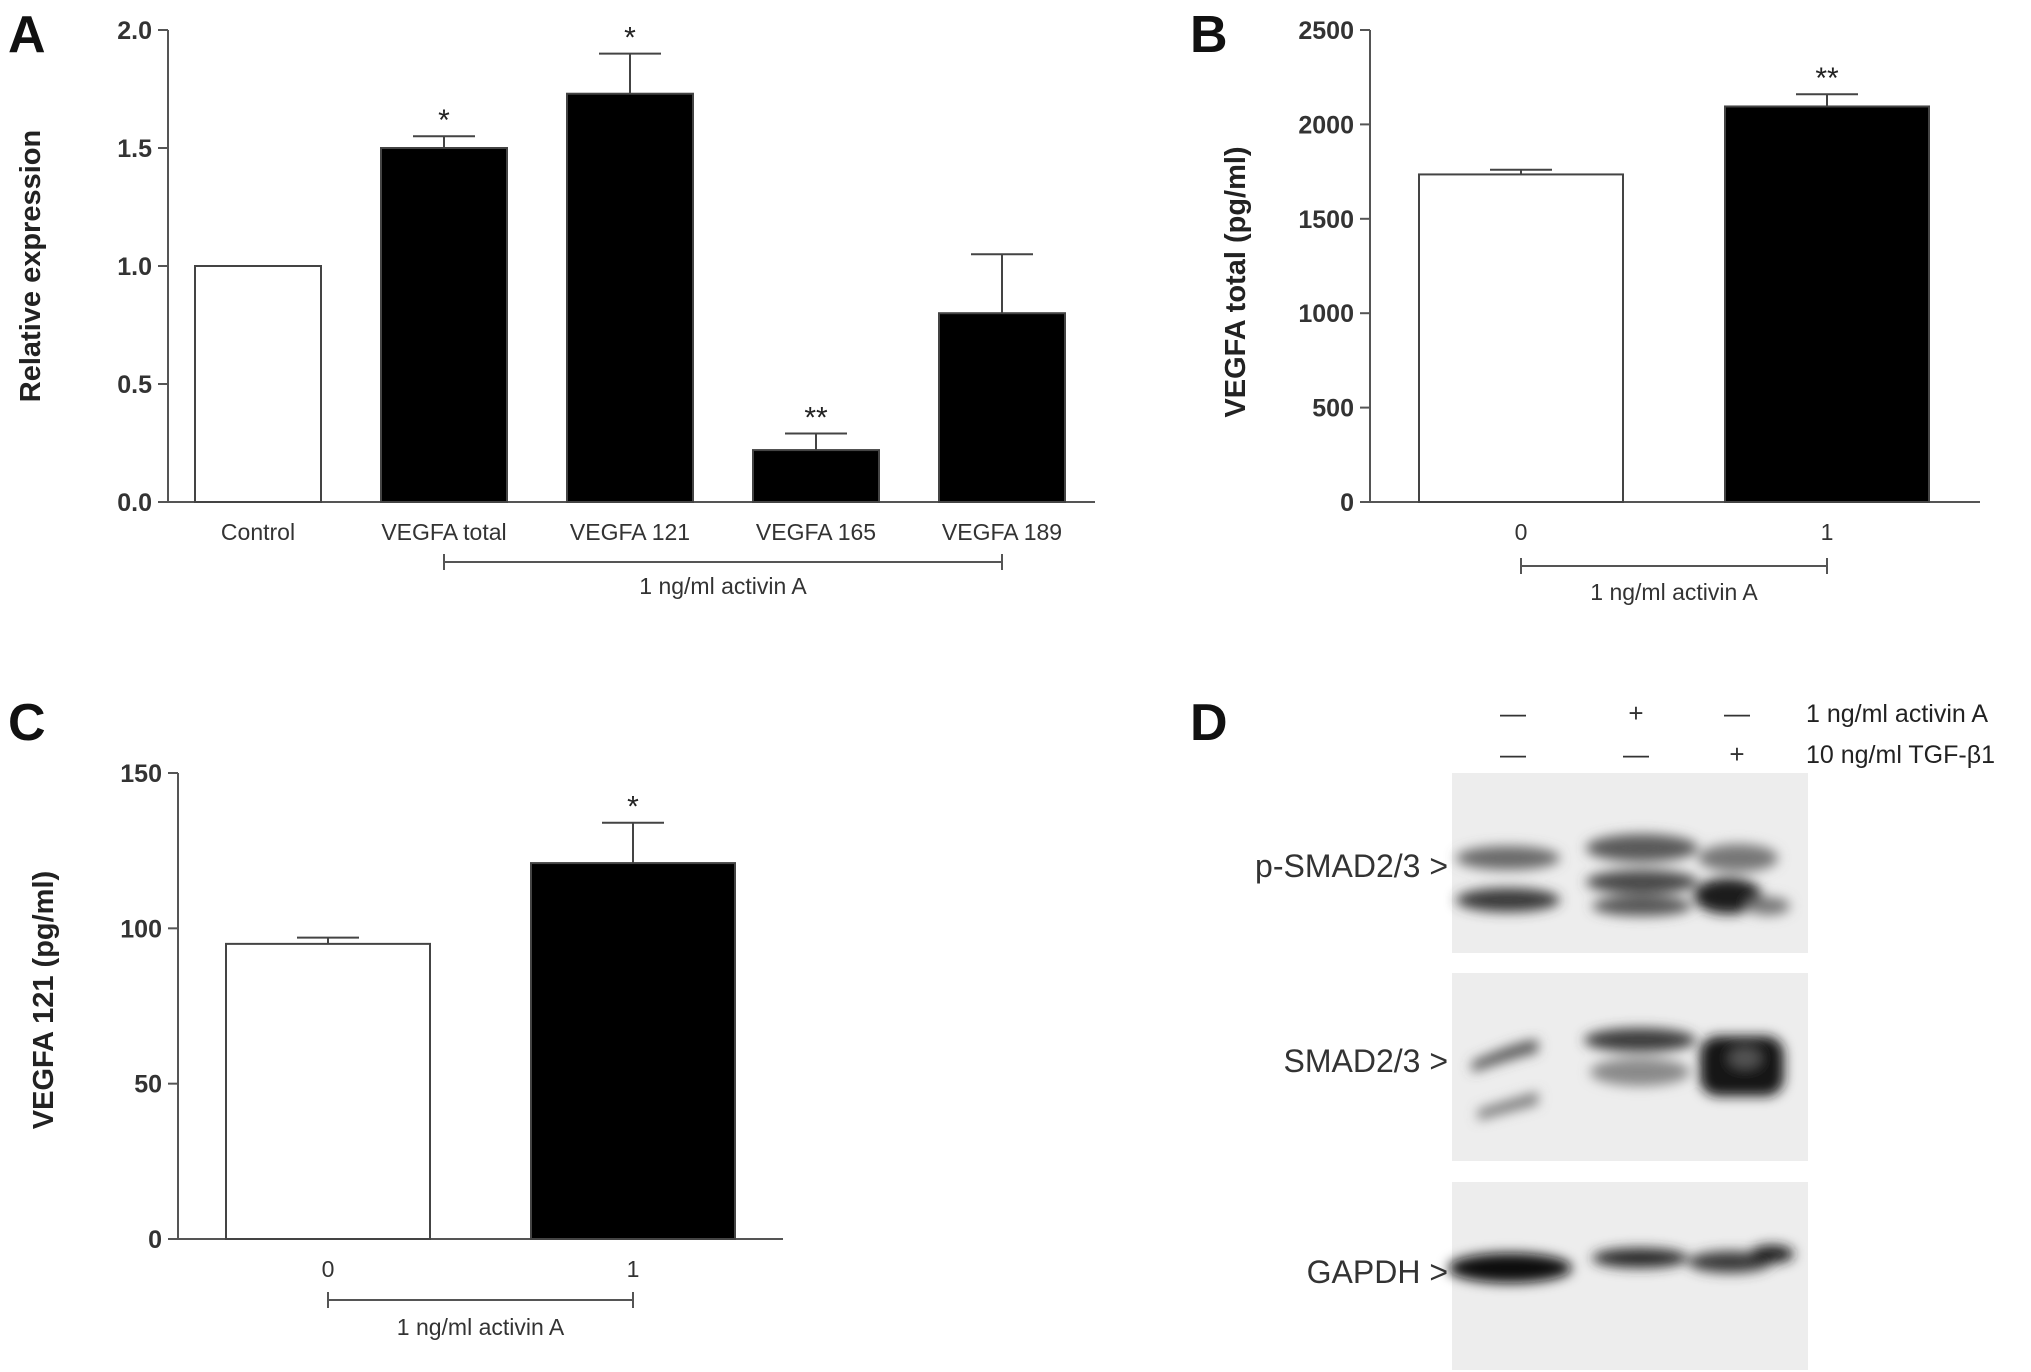 Image resolution: width=2031 pixels, height=1372 pixels. What do you see at coordinates (1636, 754) in the screenshot?
I see `sign-tgf-lane2: —` at bounding box center [1636, 754].